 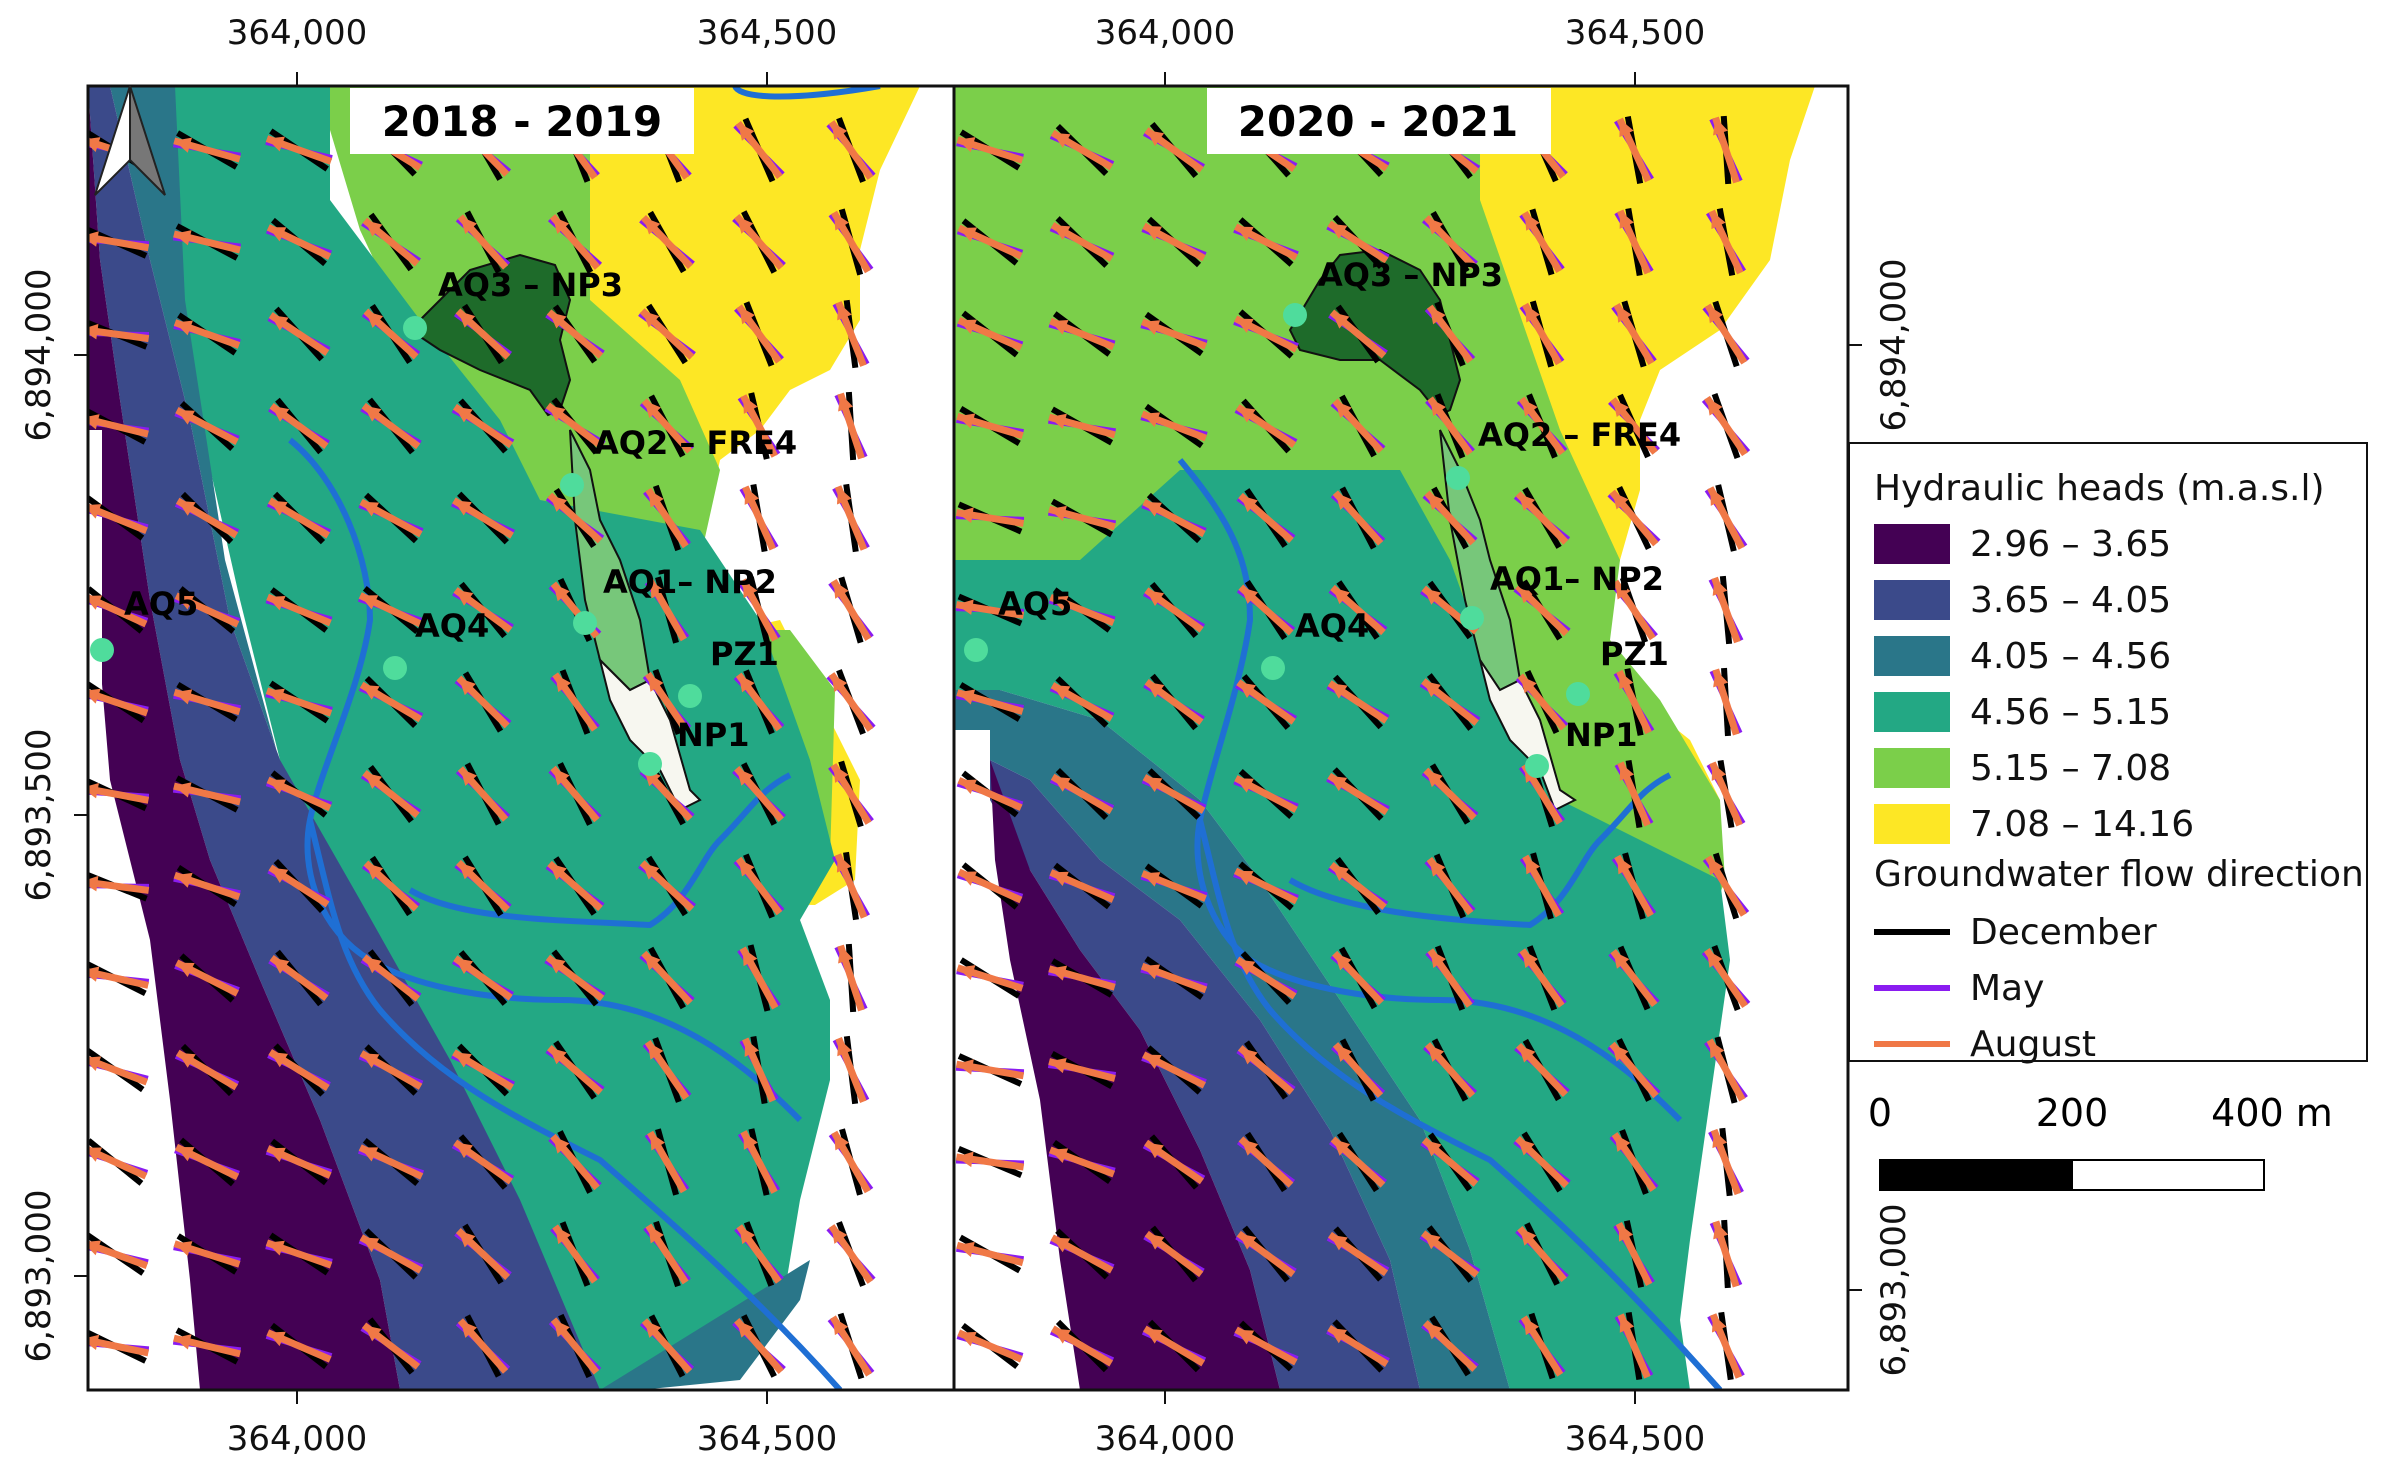 I want to click on x-tick-label: 364,500, so click(x=767, y=33).